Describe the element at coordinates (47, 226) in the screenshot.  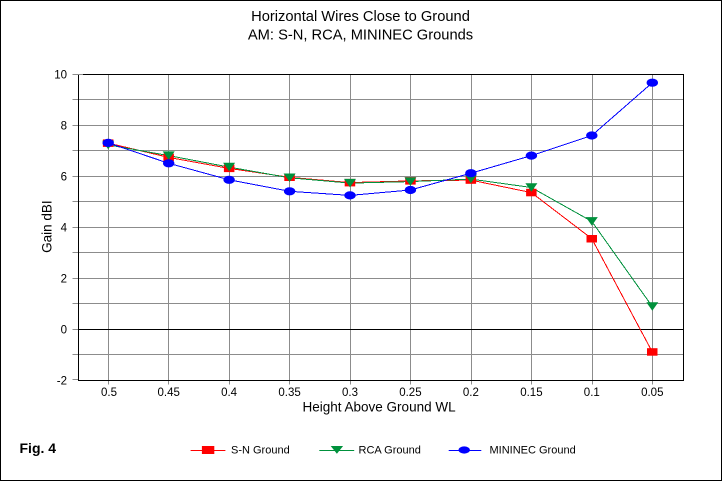
I see `svg-text: Gain dBI` at that location.